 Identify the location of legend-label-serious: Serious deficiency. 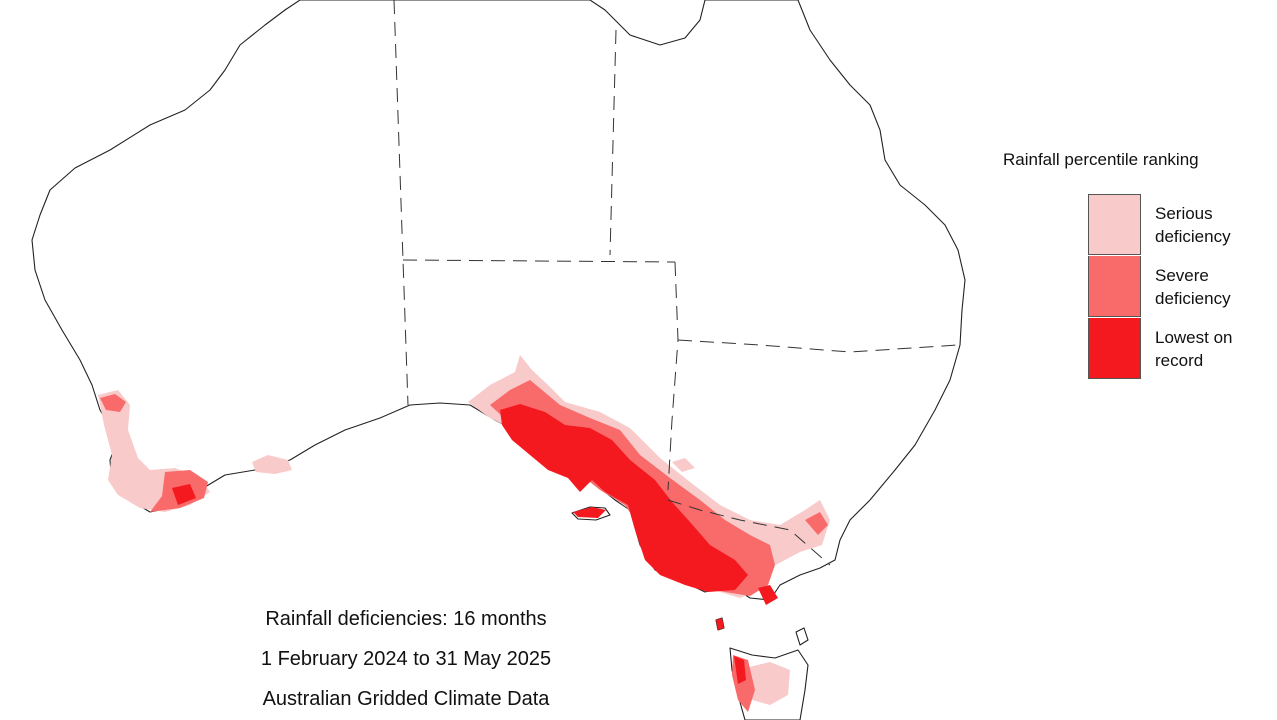
(1193, 225).